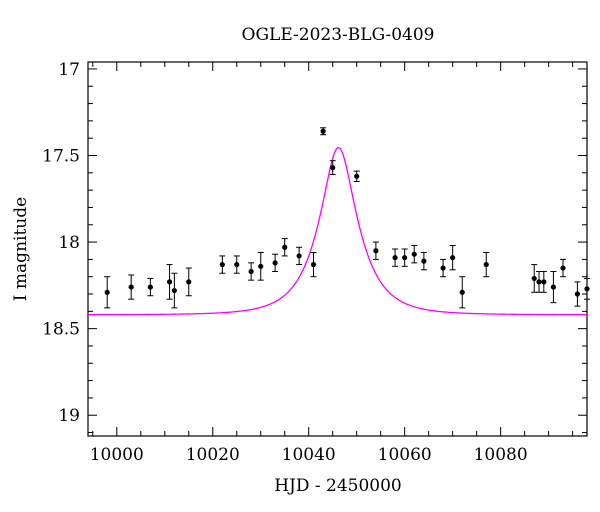 Image resolution: width=600 pixels, height=512 pixels. Describe the element at coordinates (21, 249) in the screenshot. I see `y-axis-label: I magnitude` at that location.